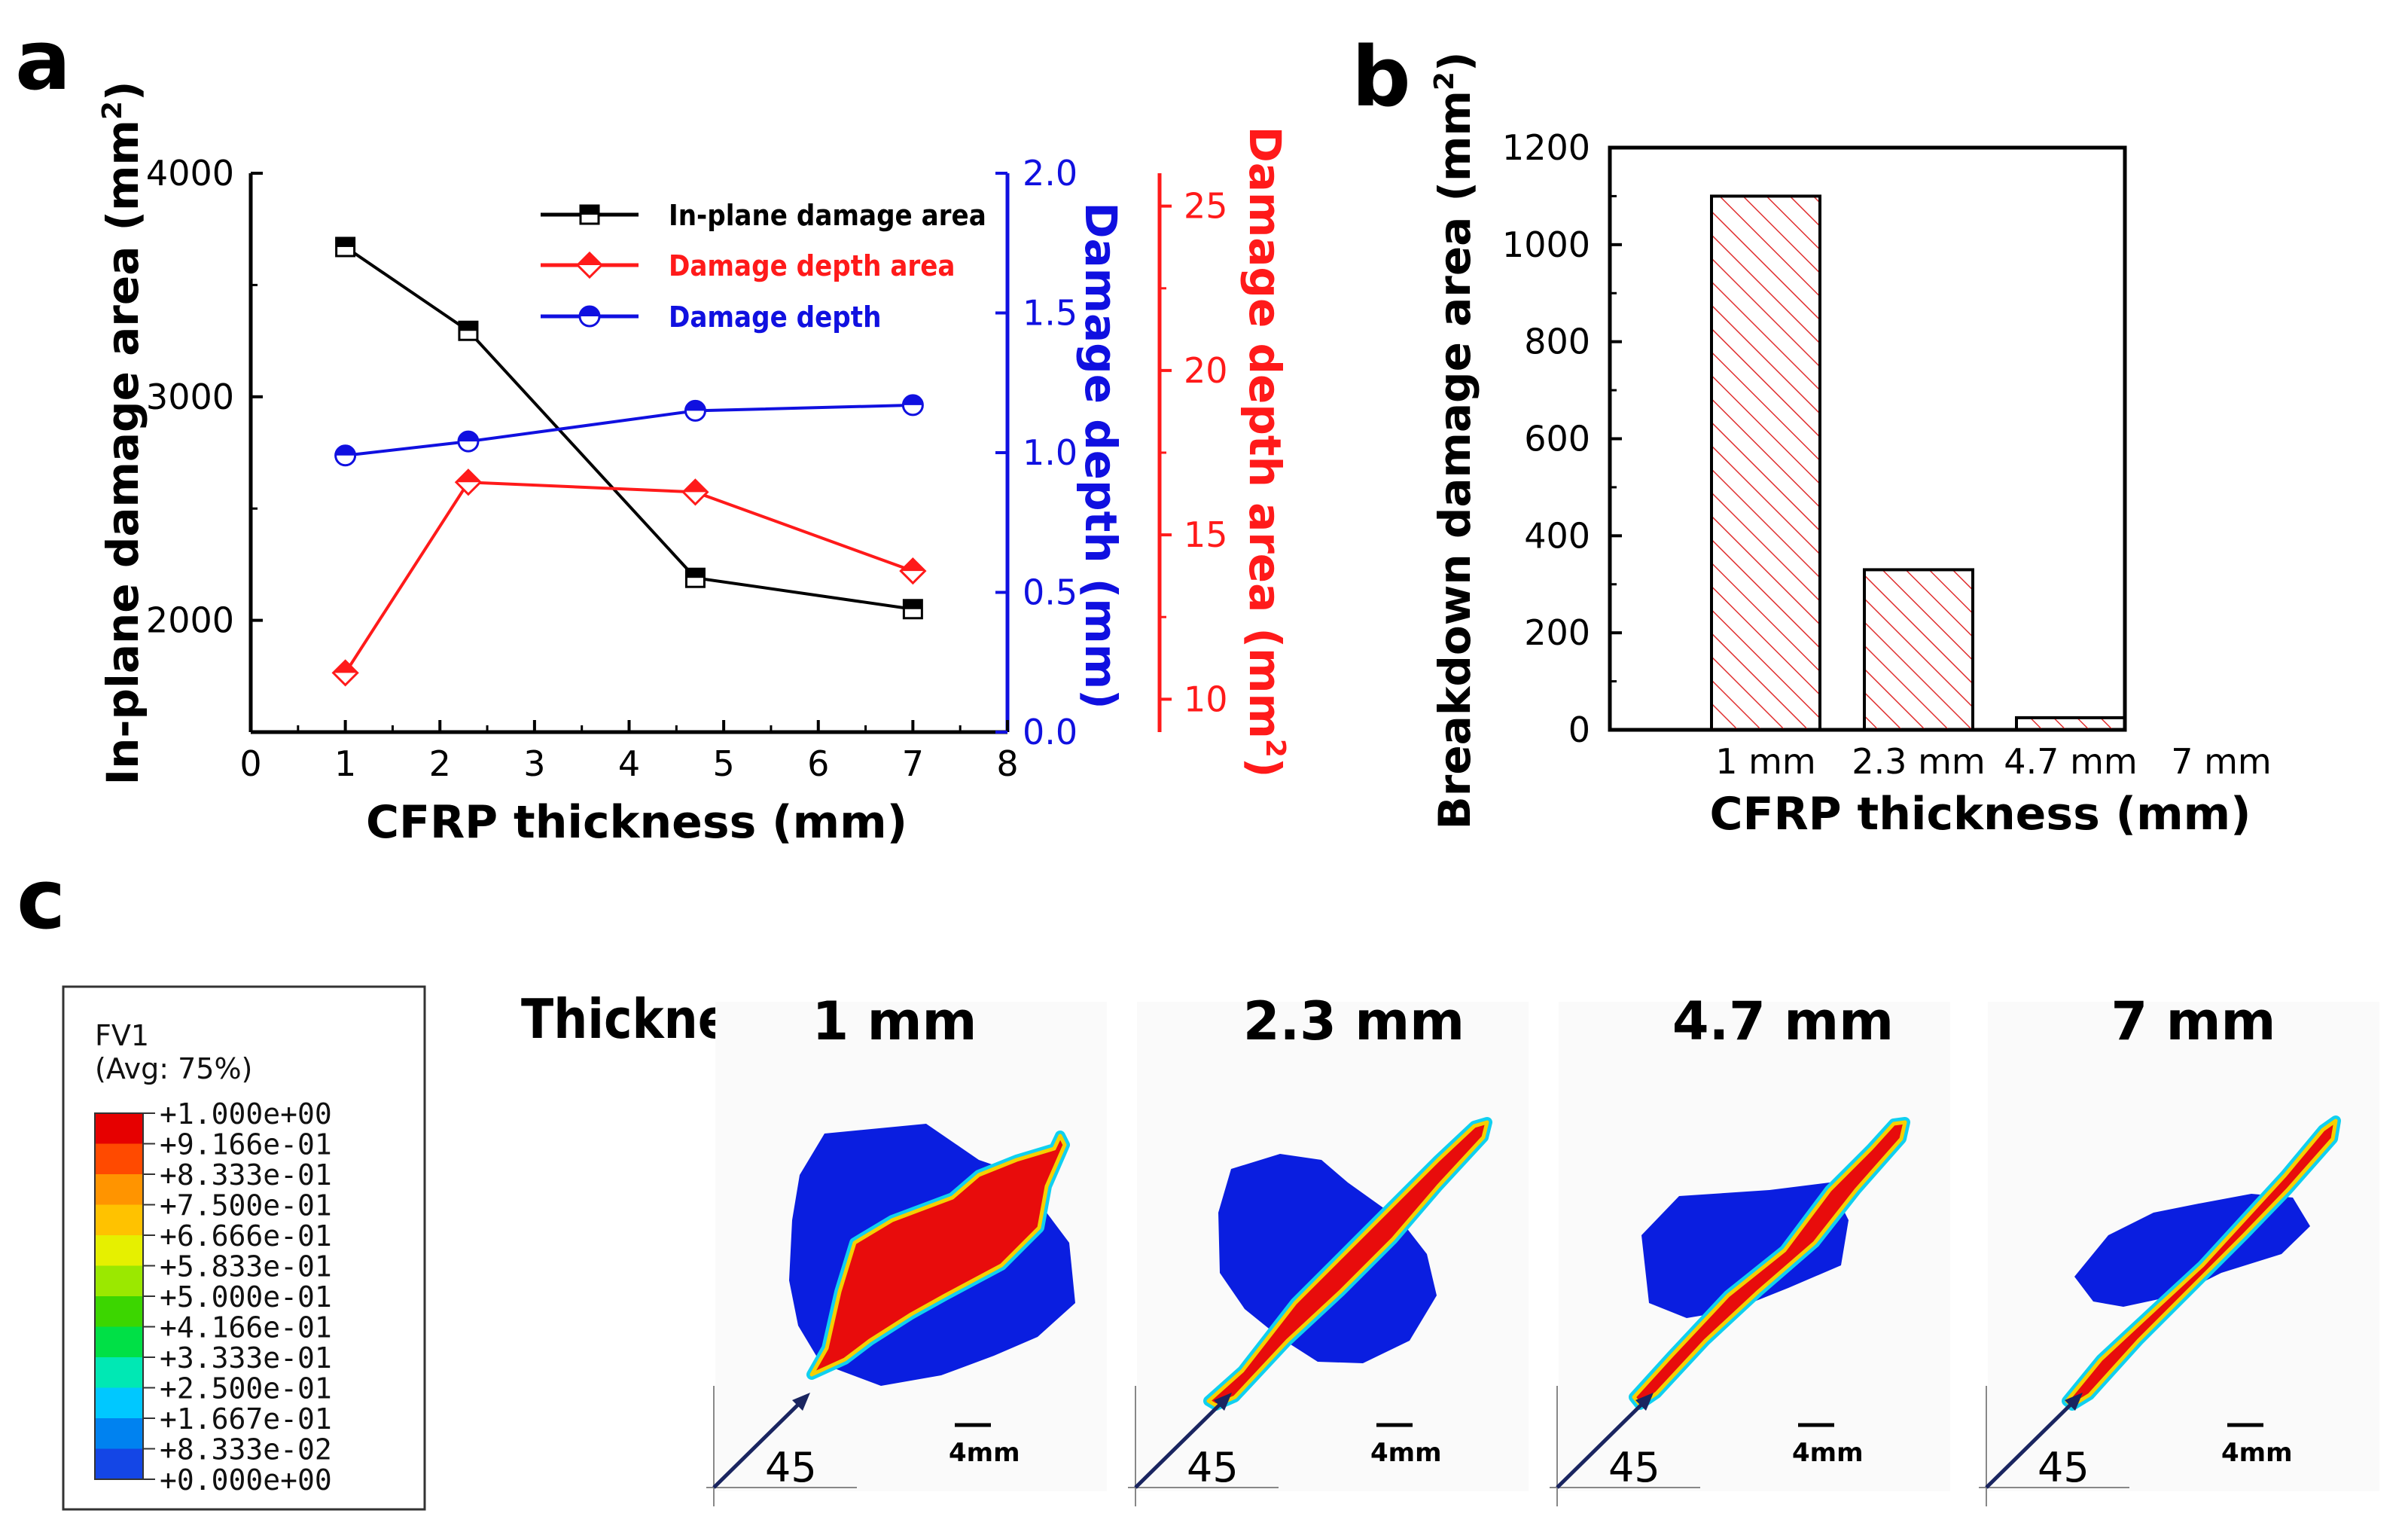 Image resolution: width=2408 pixels, height=1538 pixels. I want to click on x-category-label: 1 mm, so click(1765, 761).